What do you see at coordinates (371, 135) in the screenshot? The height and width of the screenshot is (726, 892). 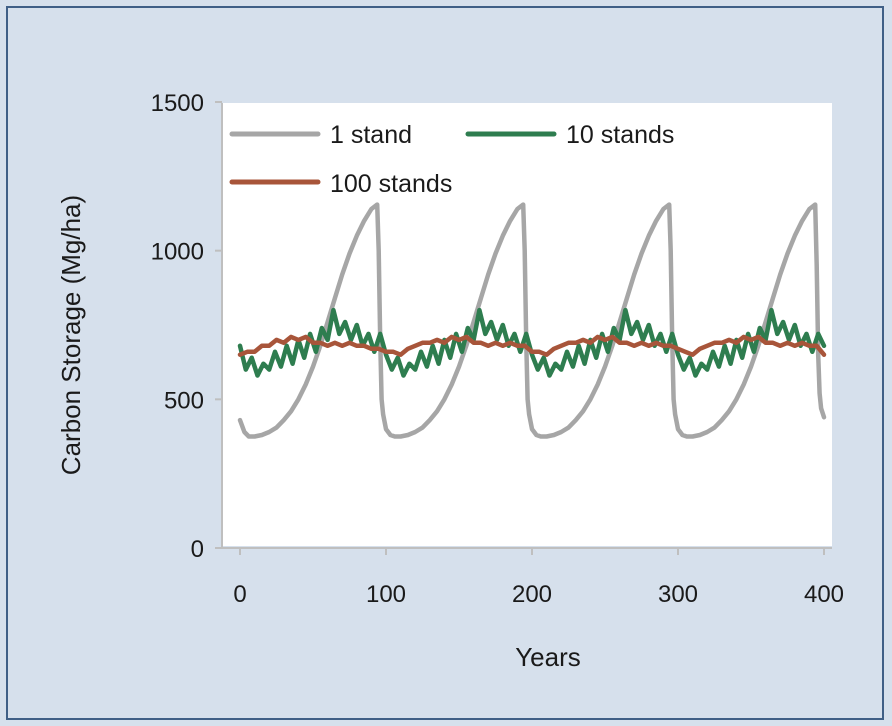 I see `legend-label-1-stand: 1 stand` at bounding box center [371, 135].